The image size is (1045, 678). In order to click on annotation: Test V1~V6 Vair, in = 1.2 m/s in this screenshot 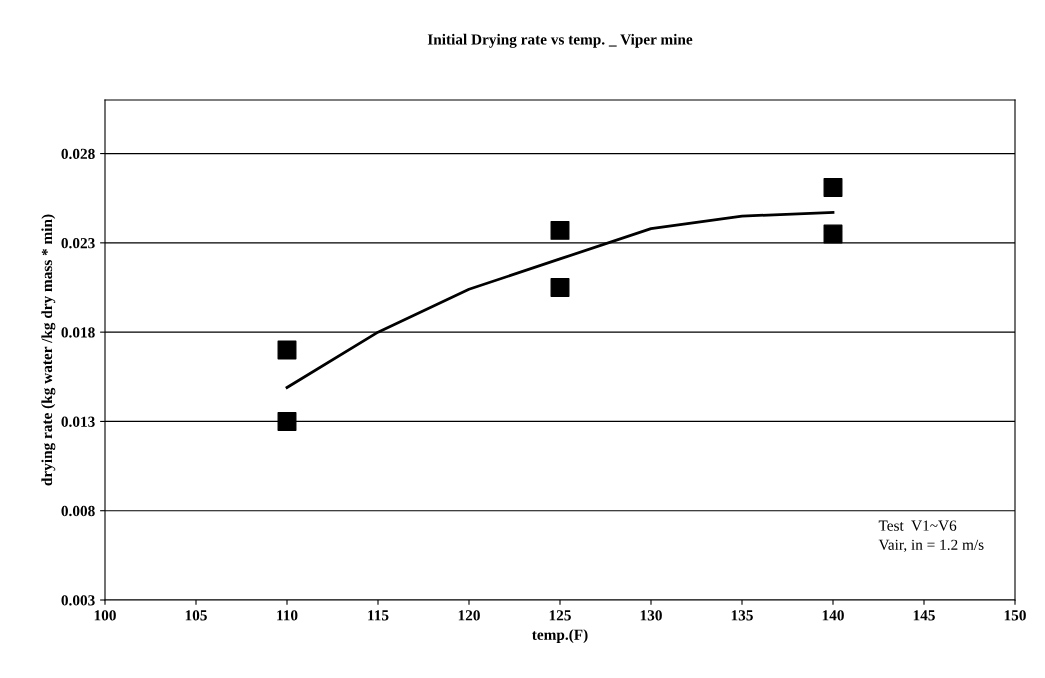, I will do `click(931, 536)`.